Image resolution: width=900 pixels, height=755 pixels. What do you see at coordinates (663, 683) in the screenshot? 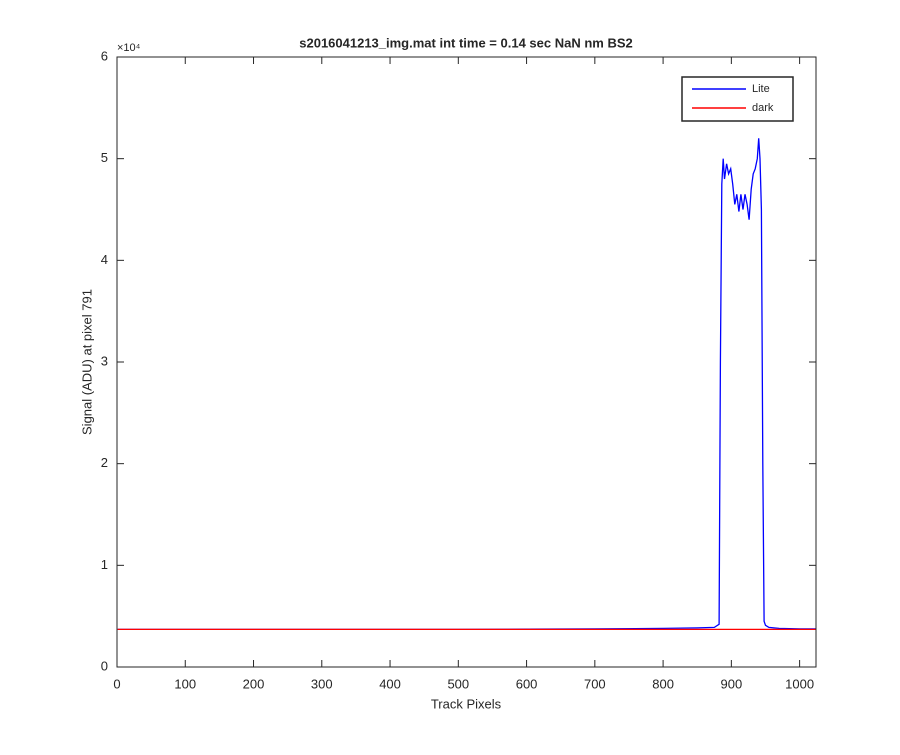
I see `x-tick-label: 800` at bounding box center [663, 683].